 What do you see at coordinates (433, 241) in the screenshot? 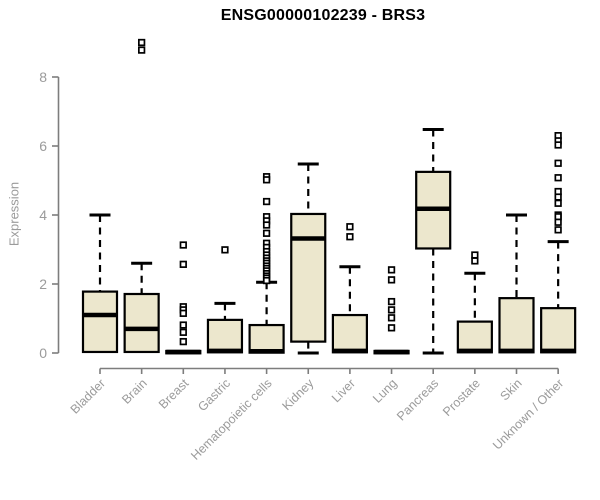
I see `box-group-pancreas` at bounding box center [433, 241].